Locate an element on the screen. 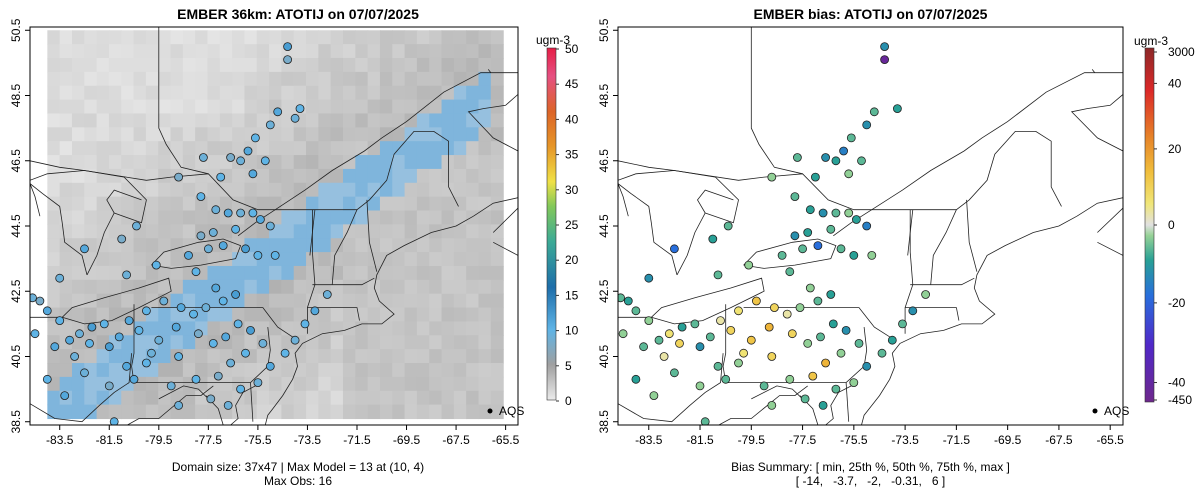 The width and height of the screenshot is (1200, 502). x-tick-label: -81.5 is located at coordinates (110, 440).